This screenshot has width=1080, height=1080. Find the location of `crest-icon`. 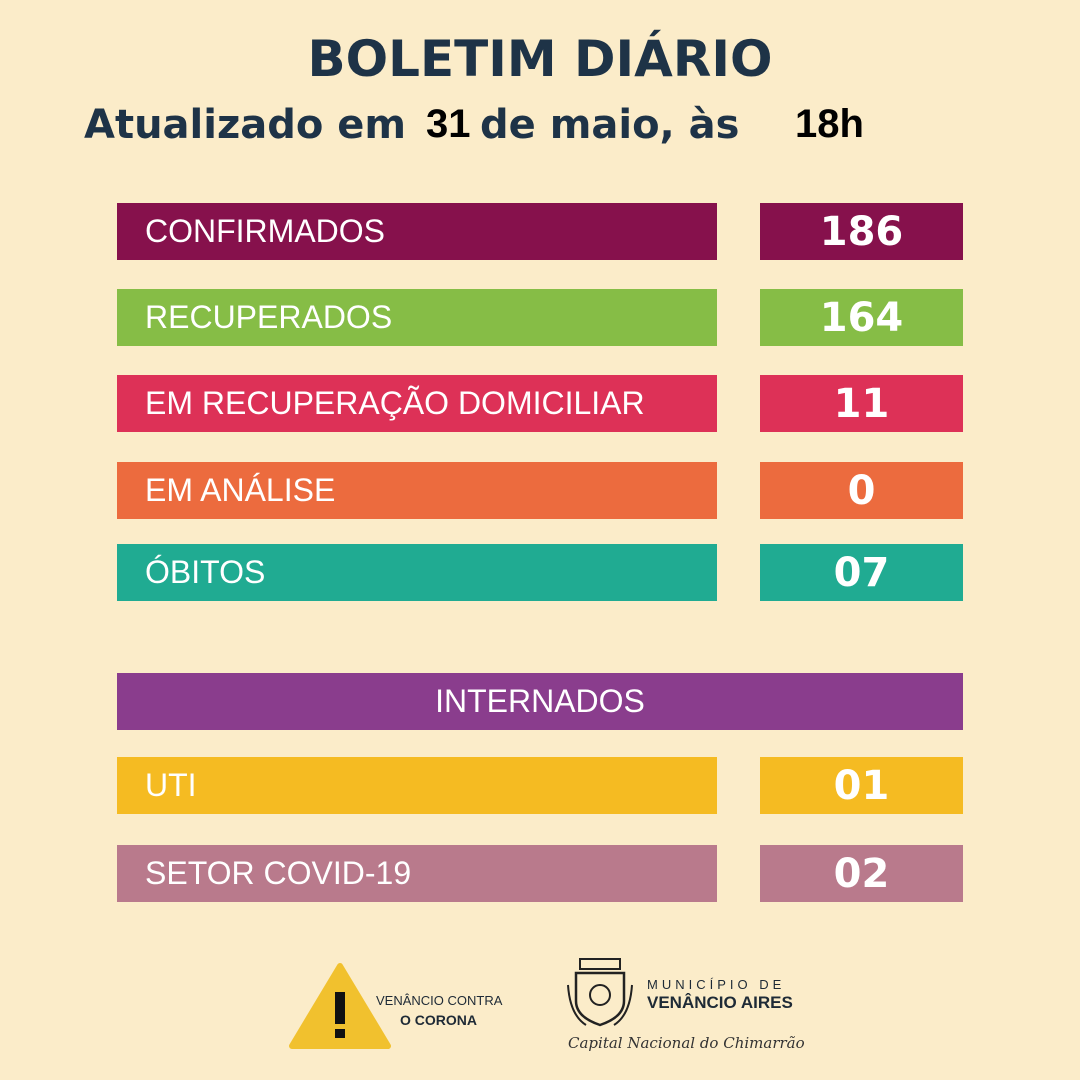

crest-icon is located at coordinates (600, 992).